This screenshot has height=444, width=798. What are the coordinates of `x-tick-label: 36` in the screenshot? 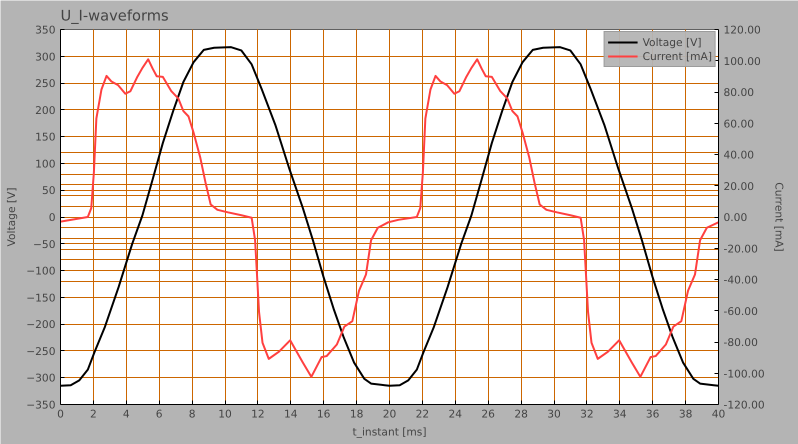 It's located at (653, 414).